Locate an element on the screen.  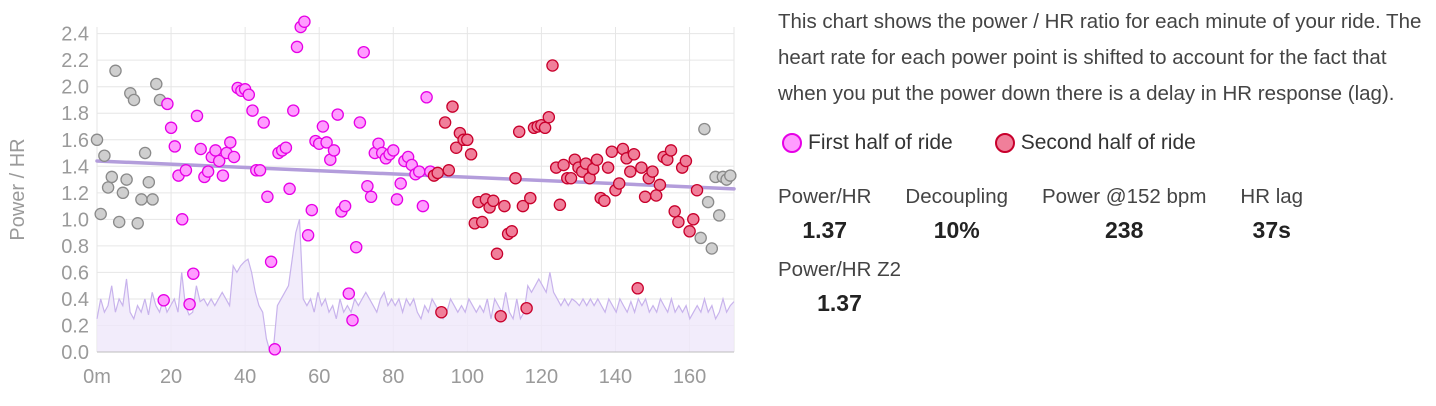
x-tick-label: 80 is located at coordinates (393, 377).